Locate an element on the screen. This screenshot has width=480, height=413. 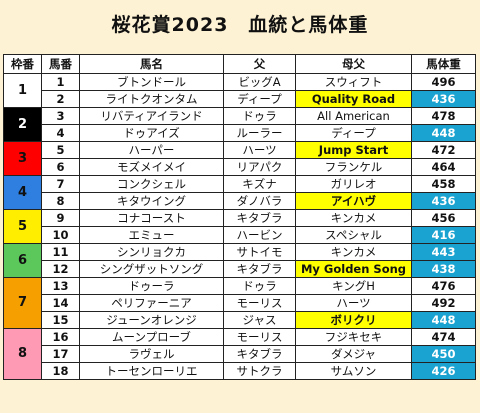
horse-name-cell: リバティアイランド is located at coordinates (151, 116).